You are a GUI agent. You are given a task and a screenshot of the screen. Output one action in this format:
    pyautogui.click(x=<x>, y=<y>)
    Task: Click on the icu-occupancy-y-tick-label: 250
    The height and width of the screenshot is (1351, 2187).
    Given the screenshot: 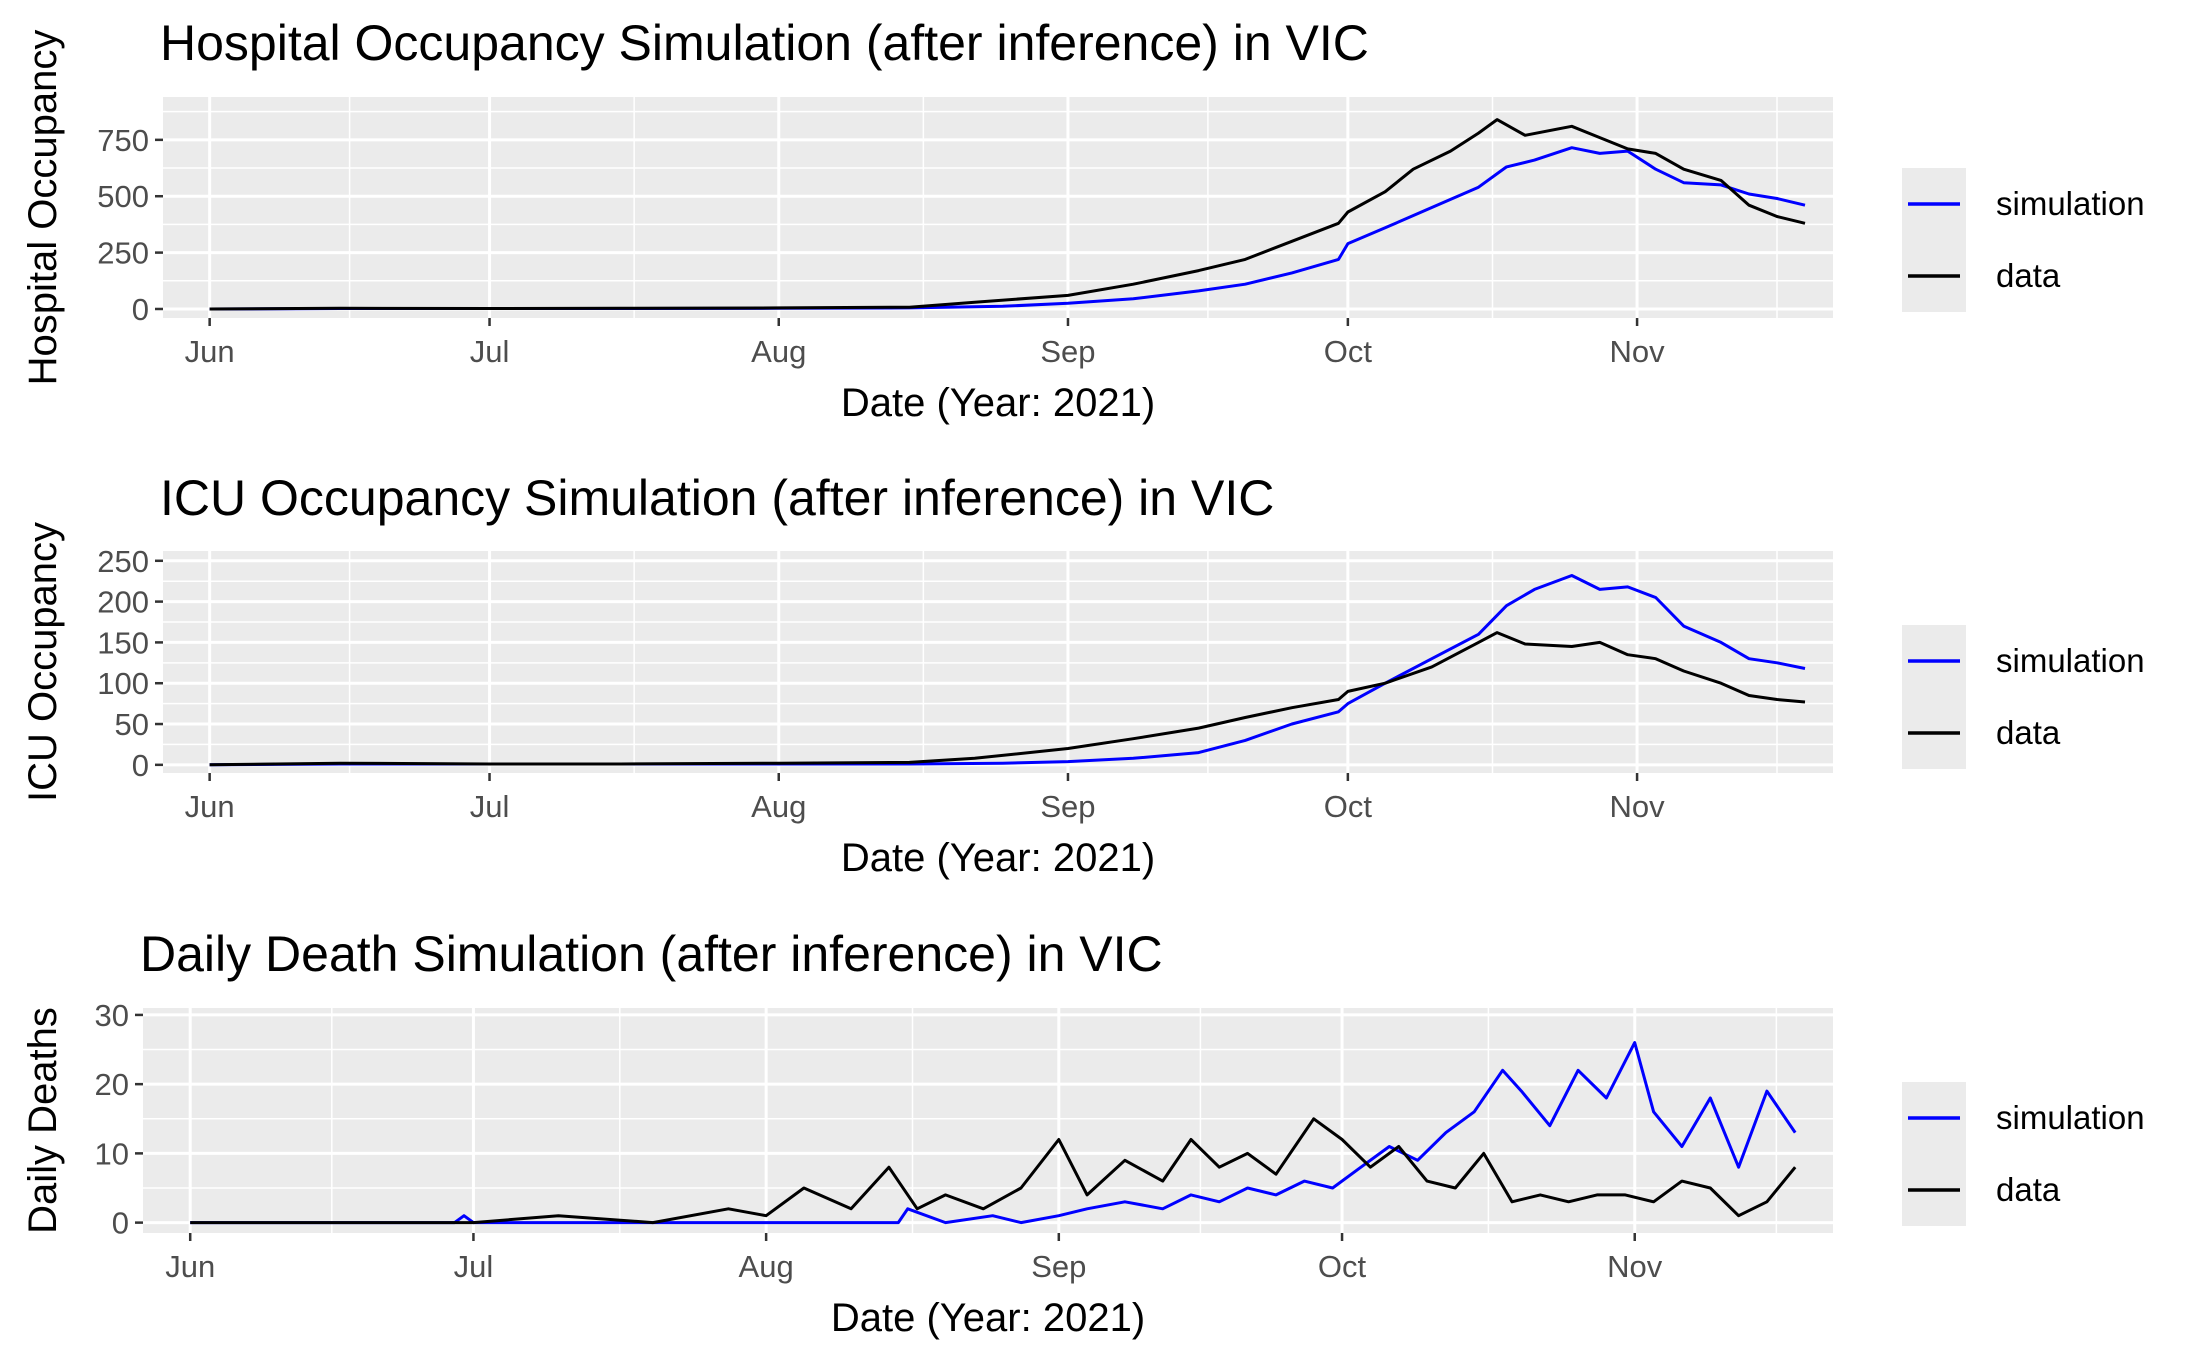 What is the action you would take?
    pyautogui.click(x=123, y=561)
    